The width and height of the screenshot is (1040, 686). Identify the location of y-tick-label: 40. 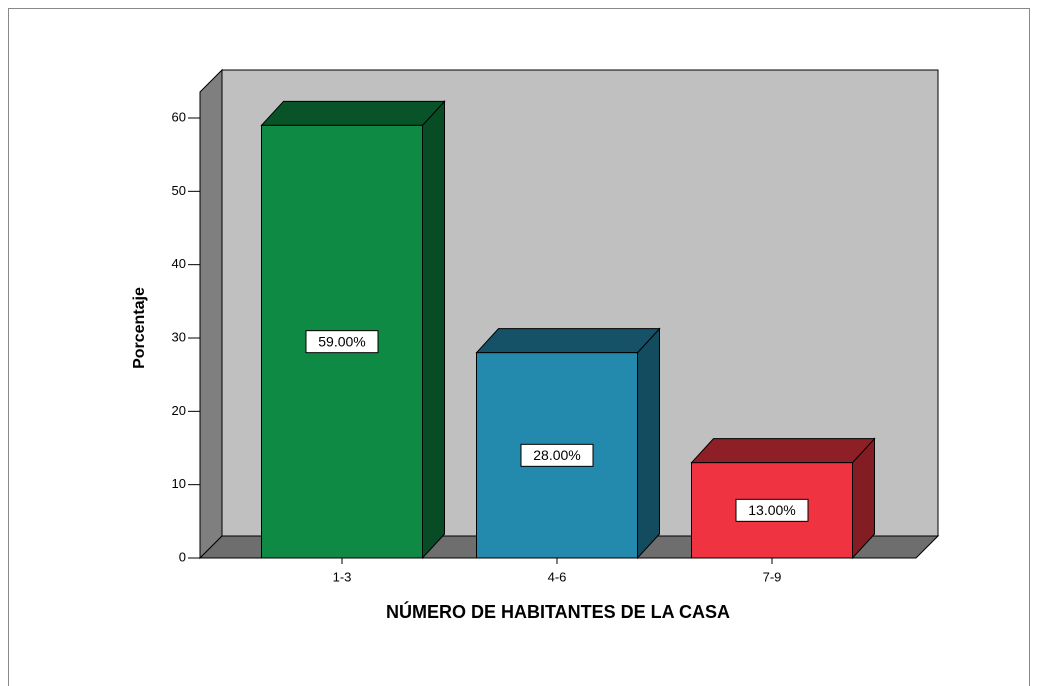
(179, 263).